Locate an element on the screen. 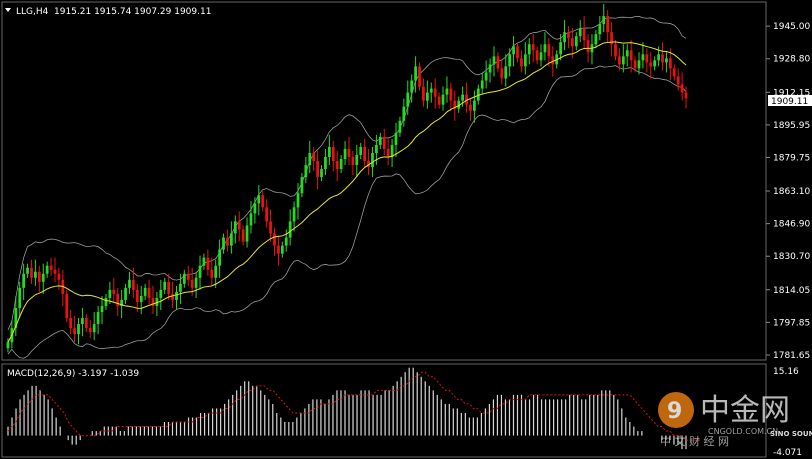  collapse-triangle-icon is located at coordinates (8, 10).